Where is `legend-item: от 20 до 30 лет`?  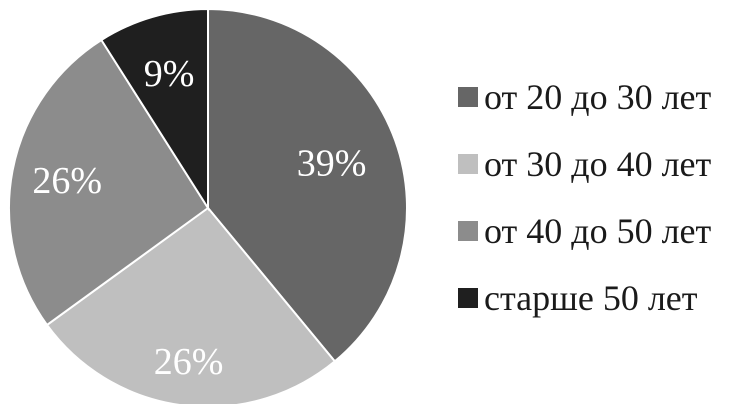
legend-item: от 20 до 30 лет is located at coordinates (603, 97).